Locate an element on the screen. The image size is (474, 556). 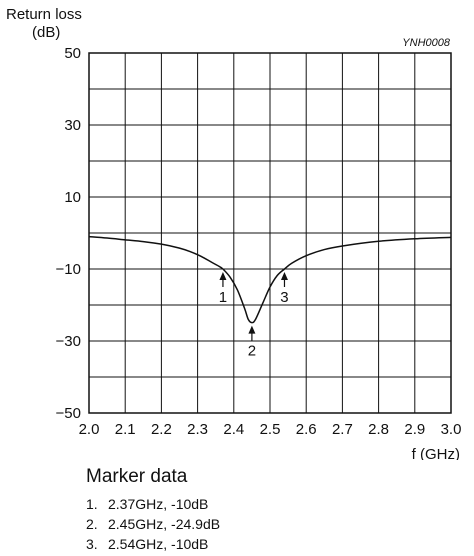
x-tick-label: 2.4 is located at coordinates (233, 429).